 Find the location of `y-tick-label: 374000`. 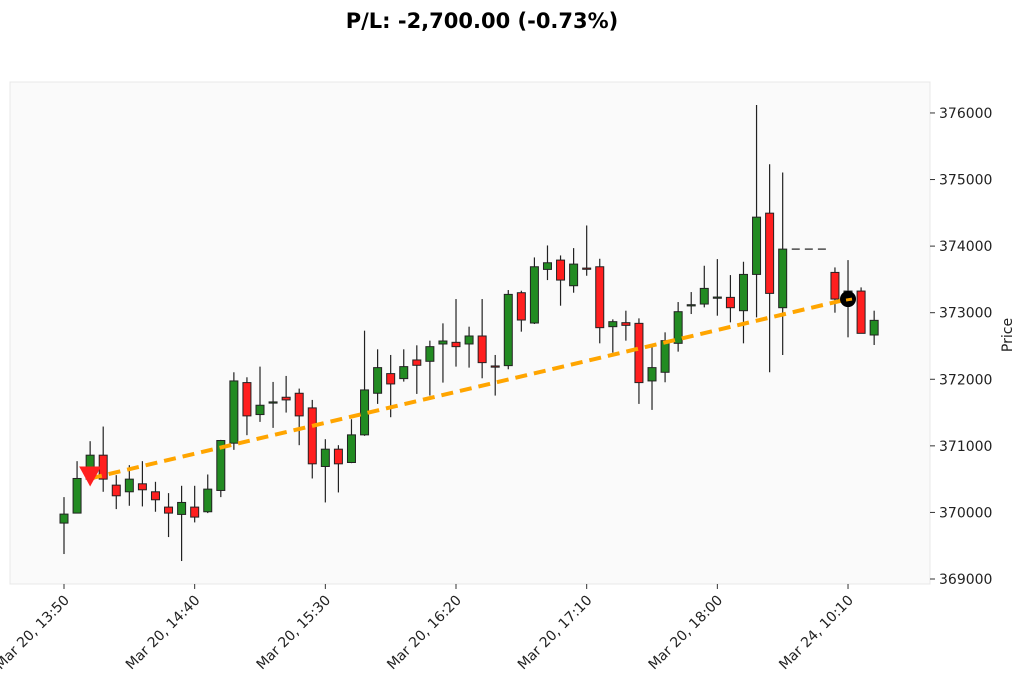

y-tick-label: 374000 is located at coordinates (965, 247).